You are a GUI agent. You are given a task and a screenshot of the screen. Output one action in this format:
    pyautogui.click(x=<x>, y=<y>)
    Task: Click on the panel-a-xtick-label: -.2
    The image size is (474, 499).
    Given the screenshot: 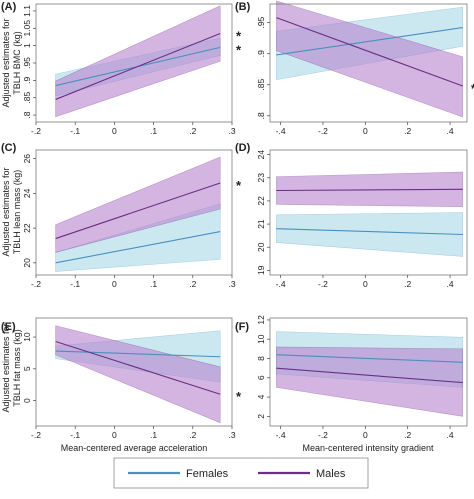 What is the action you would take?
    pyautogui.click(x=36, y=131)
    